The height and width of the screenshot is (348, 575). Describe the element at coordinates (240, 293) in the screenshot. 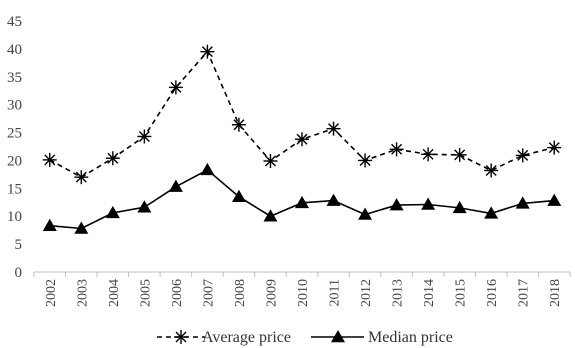

I see `x-tick-label: 2008` at that location.